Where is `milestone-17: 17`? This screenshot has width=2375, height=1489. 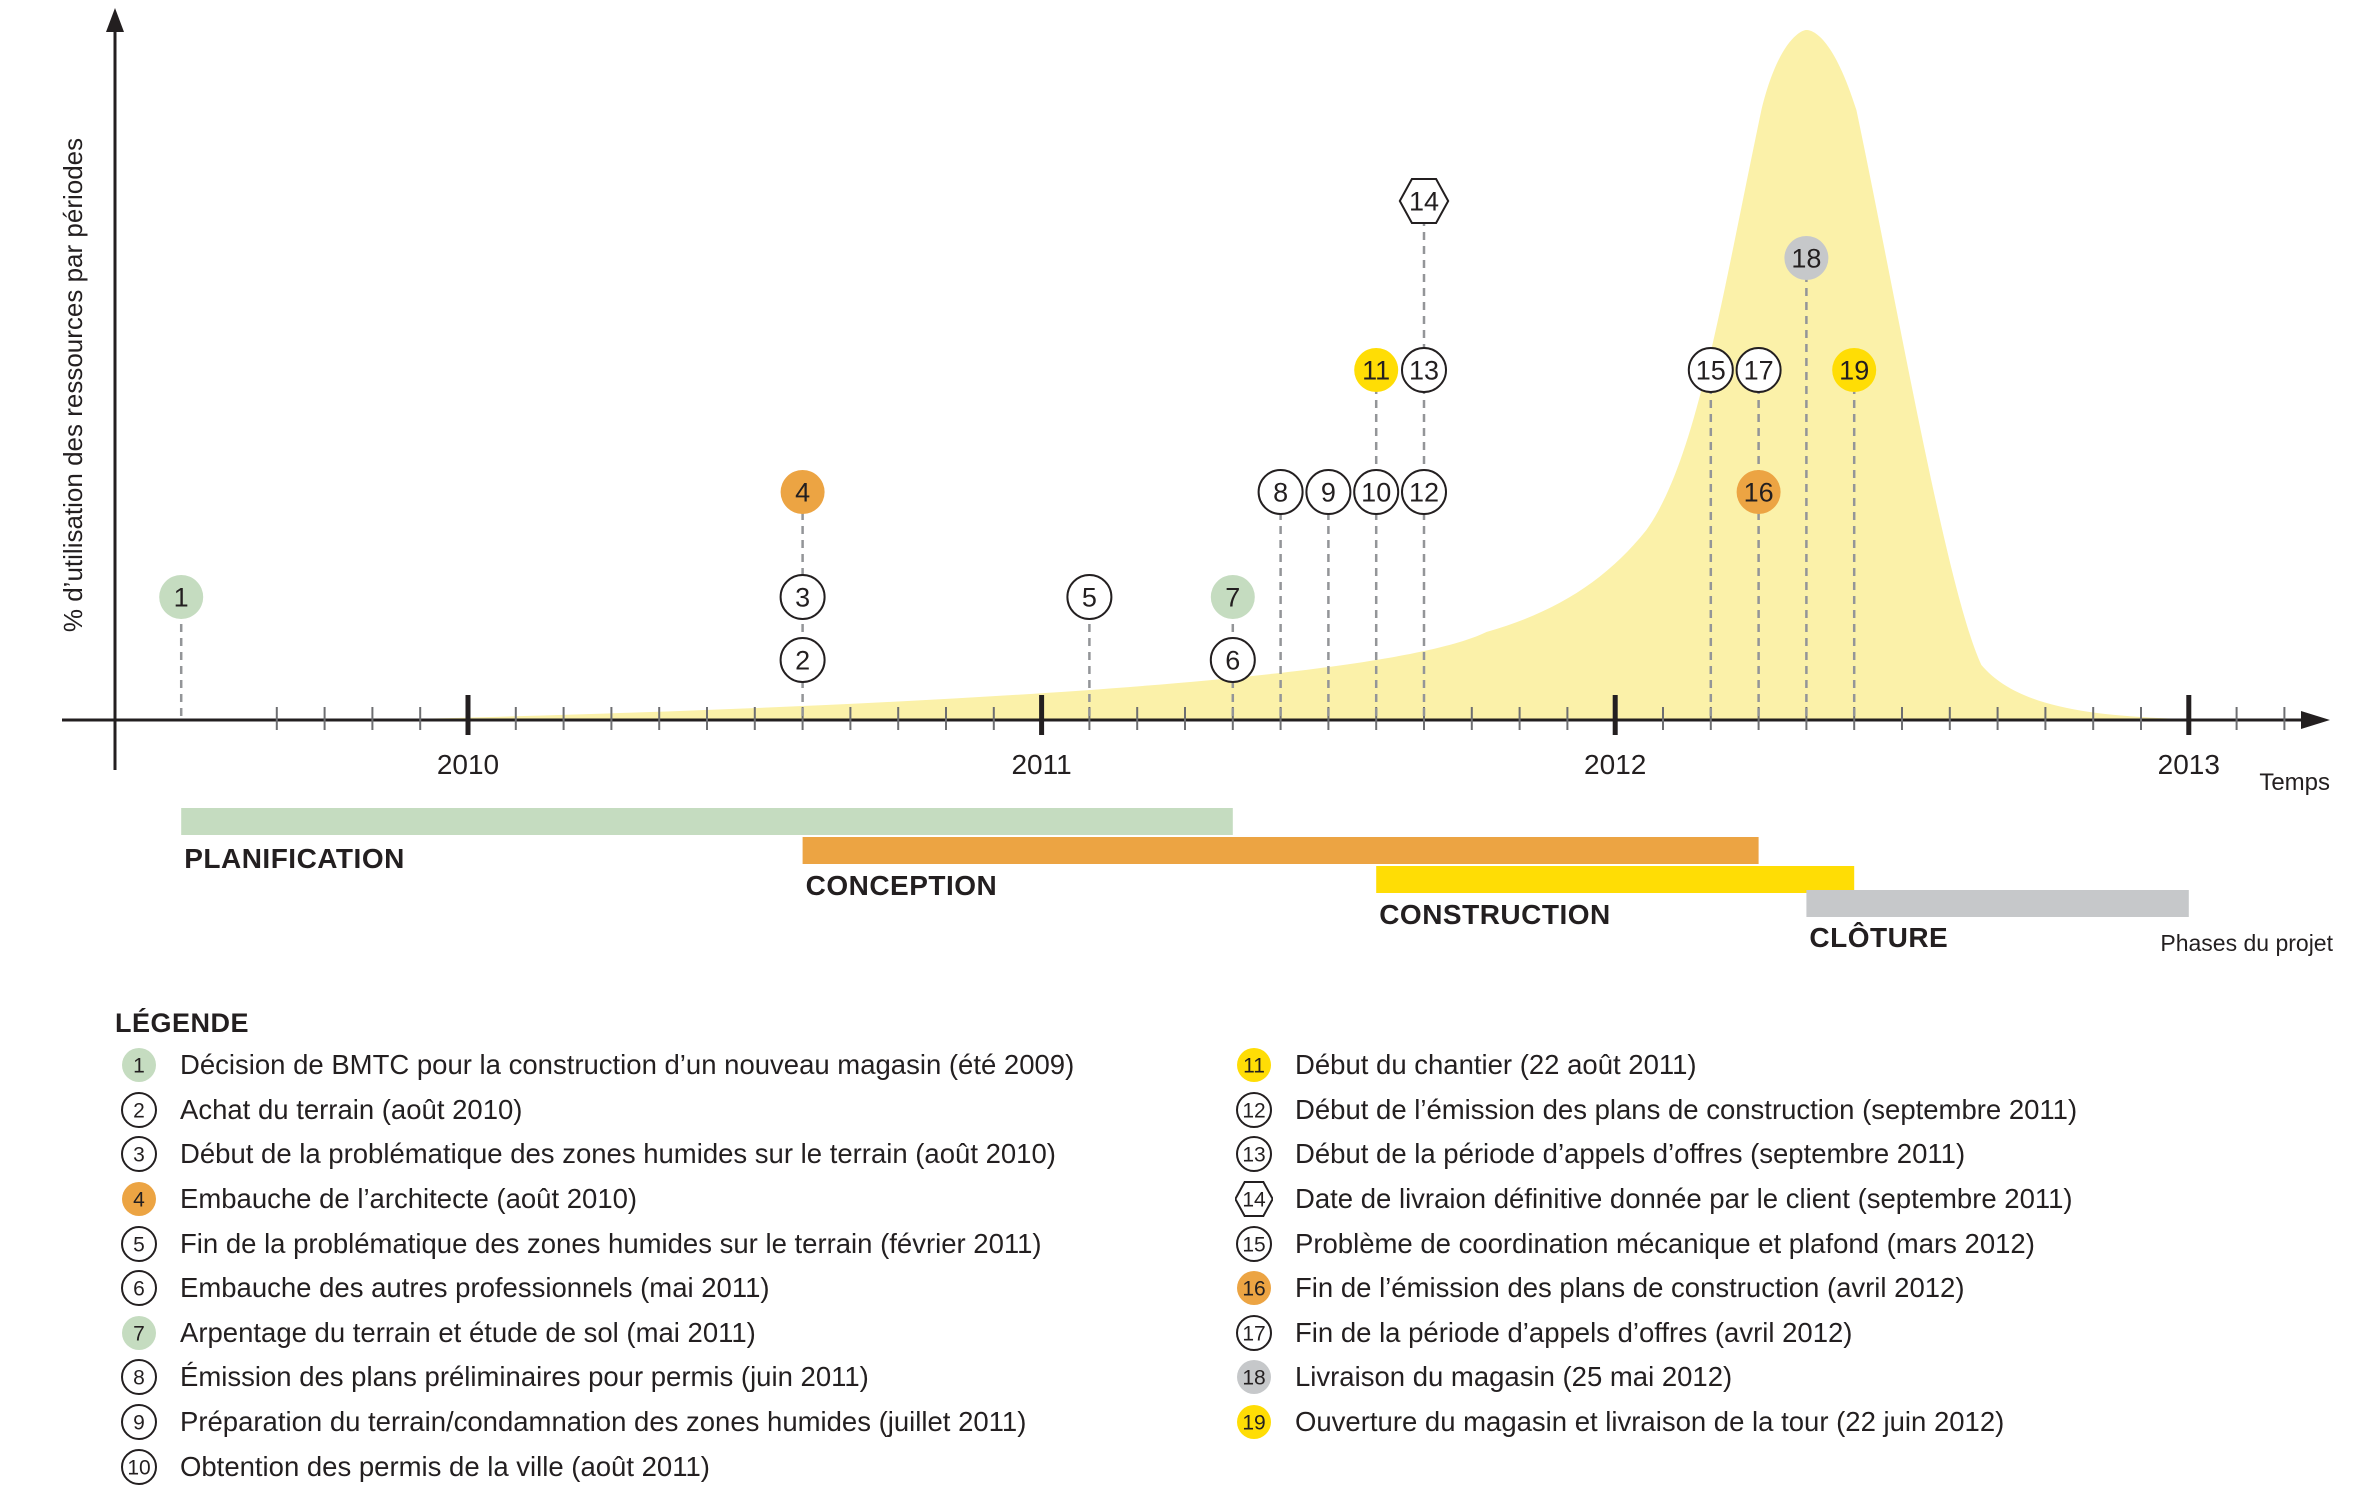
milestone-17: 17 is located at coordinates (1758, 370).